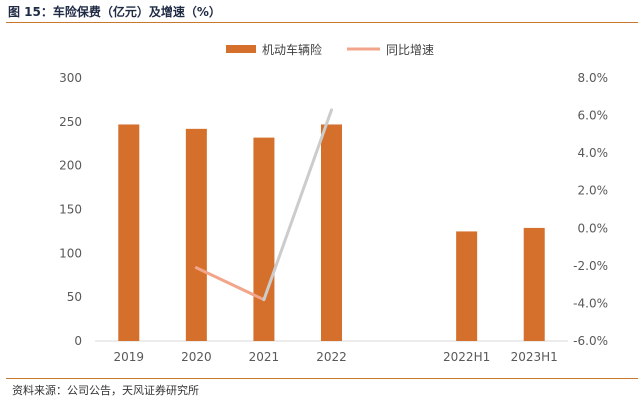  What do you see at coordinates (330, 49) in the screenshot?
I see `chart-legend: 机动车辆险 同比增速` at bounding box center [330, 49].